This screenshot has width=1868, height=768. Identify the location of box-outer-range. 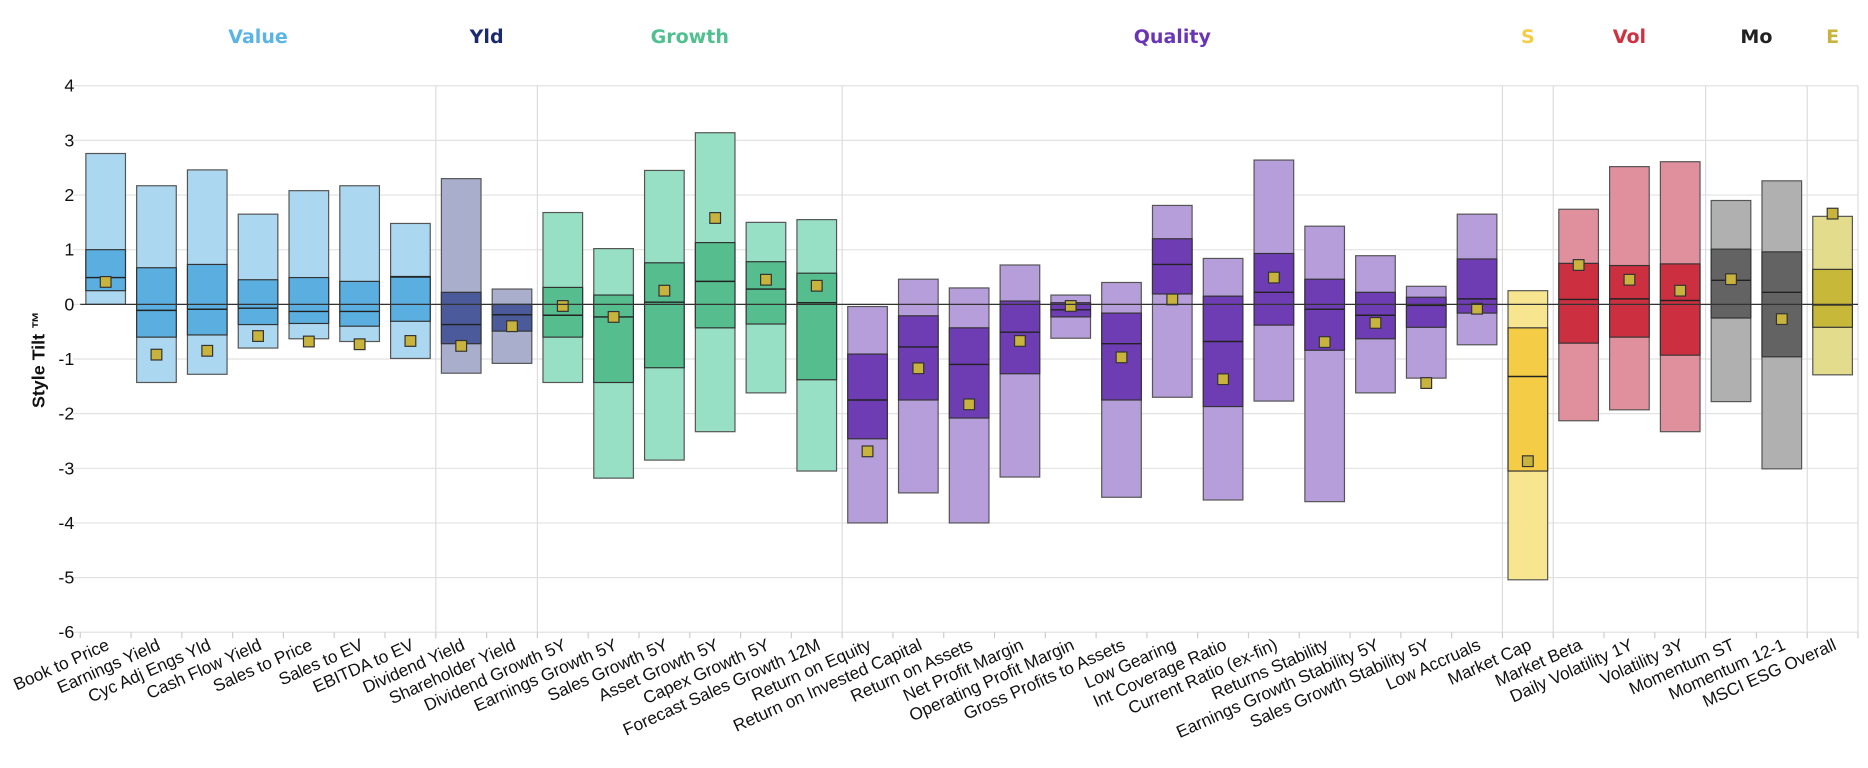
(1325, 364).